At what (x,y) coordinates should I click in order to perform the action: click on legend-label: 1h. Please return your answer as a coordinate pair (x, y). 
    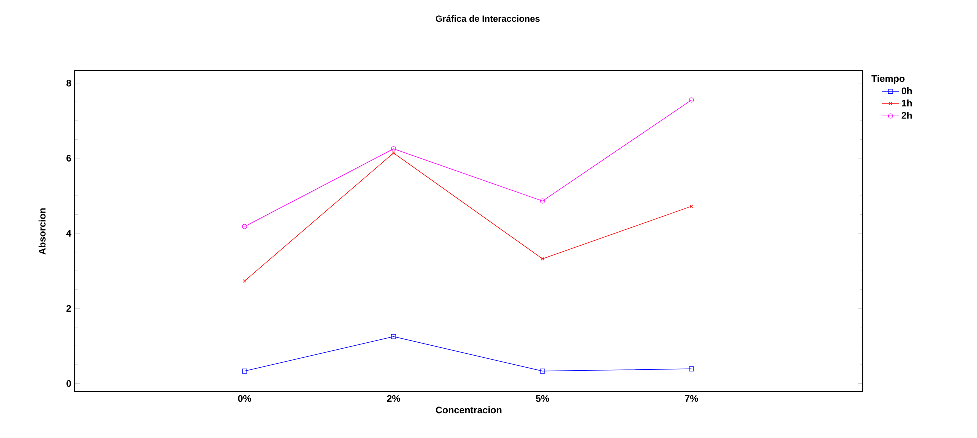
    Looking at the image, I should click on (907, 103).